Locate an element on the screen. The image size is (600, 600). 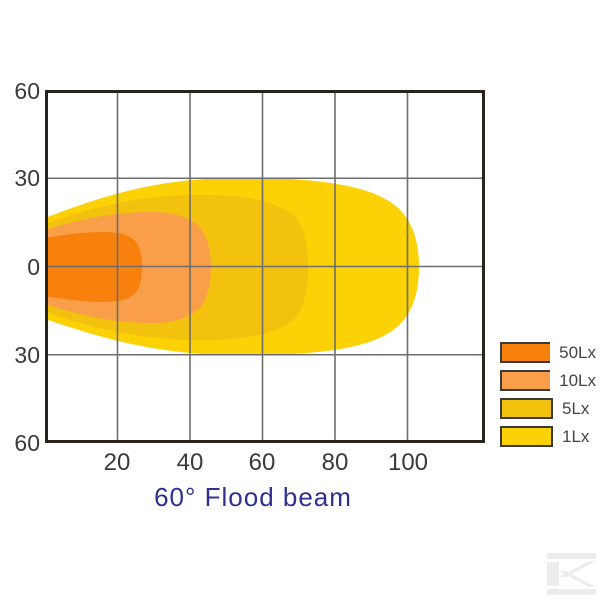
x-tick-80: 80 is located at coordinates (335, 462).